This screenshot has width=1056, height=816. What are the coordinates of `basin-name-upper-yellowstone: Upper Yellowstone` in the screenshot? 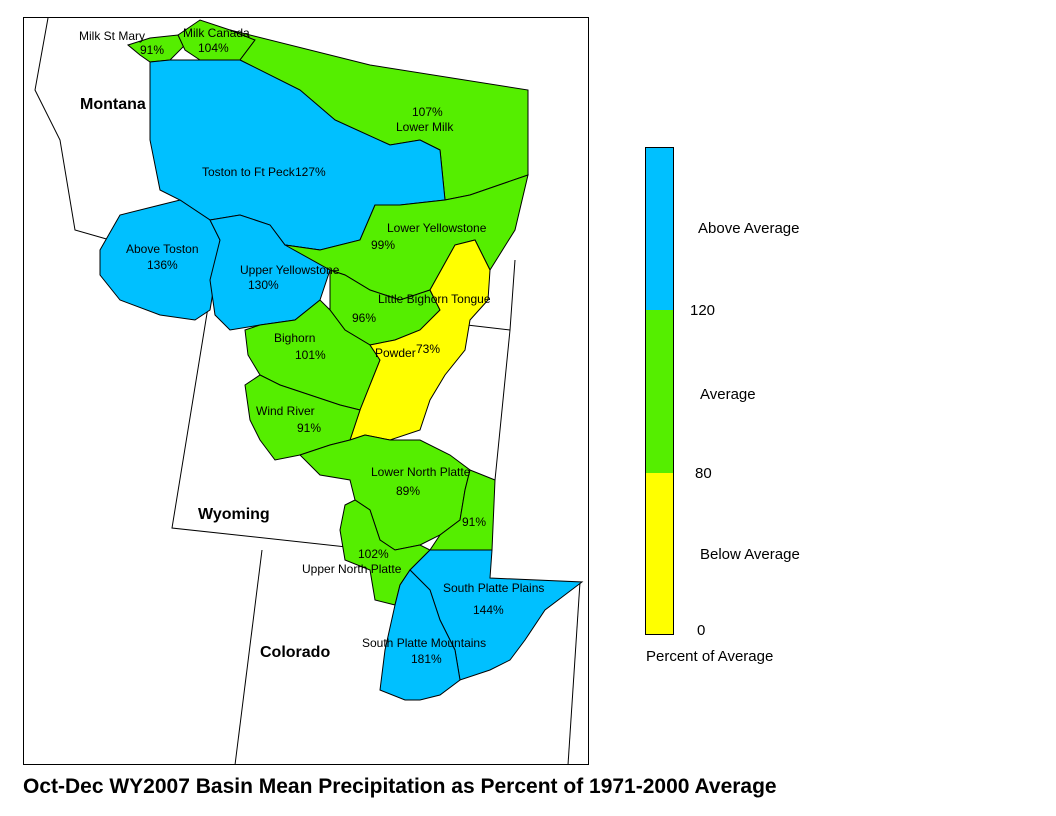 It's located at (290, 270).